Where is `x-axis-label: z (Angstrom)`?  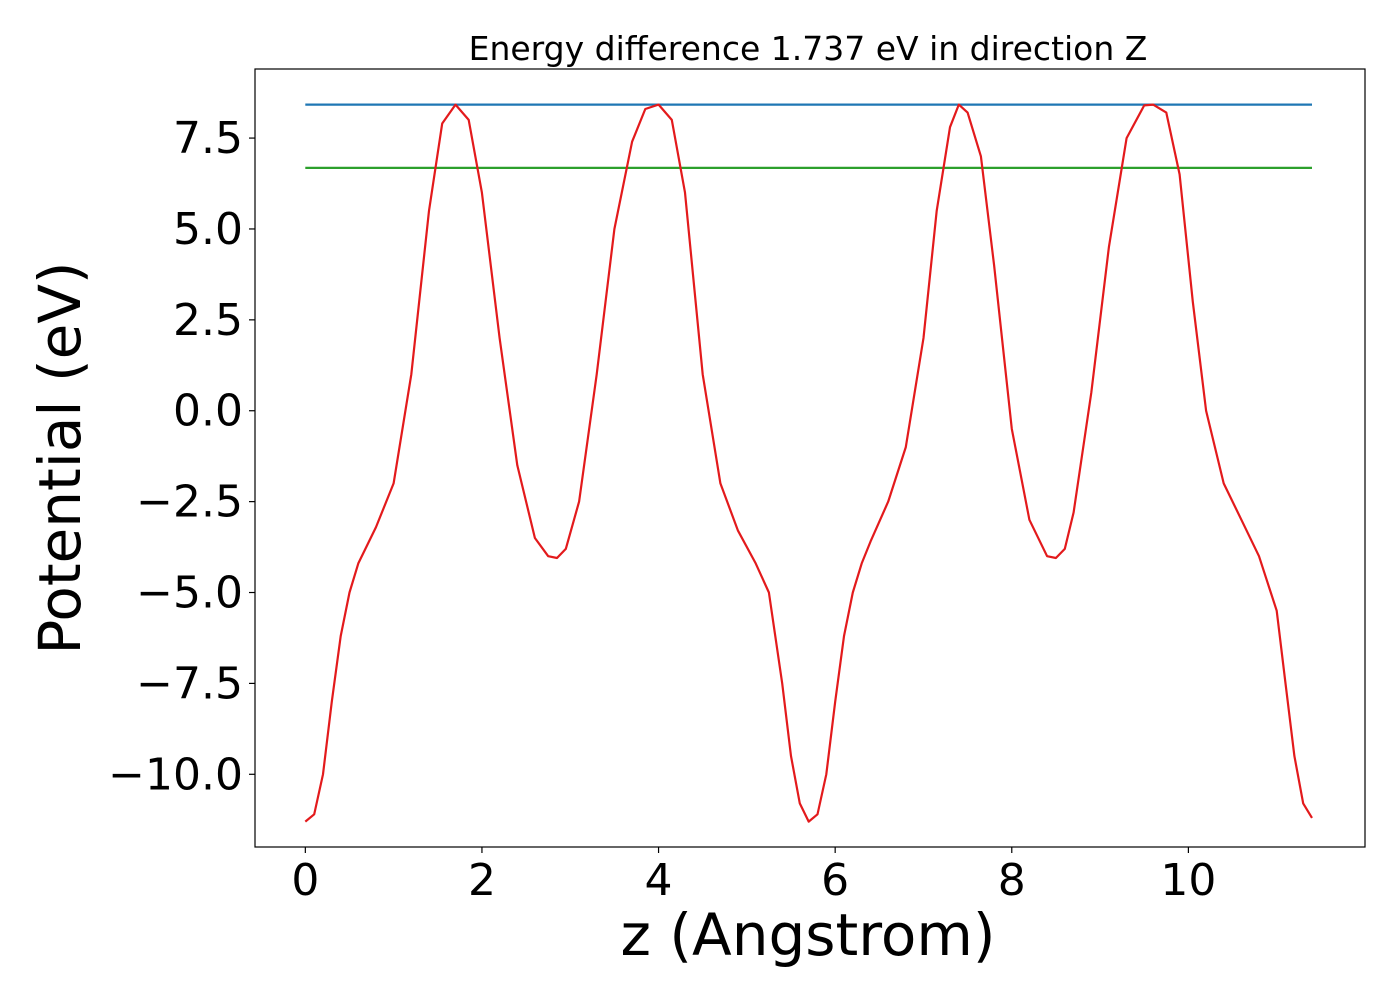 x-axis-label: z (Angstrom) is located at coordinates (808, 935).